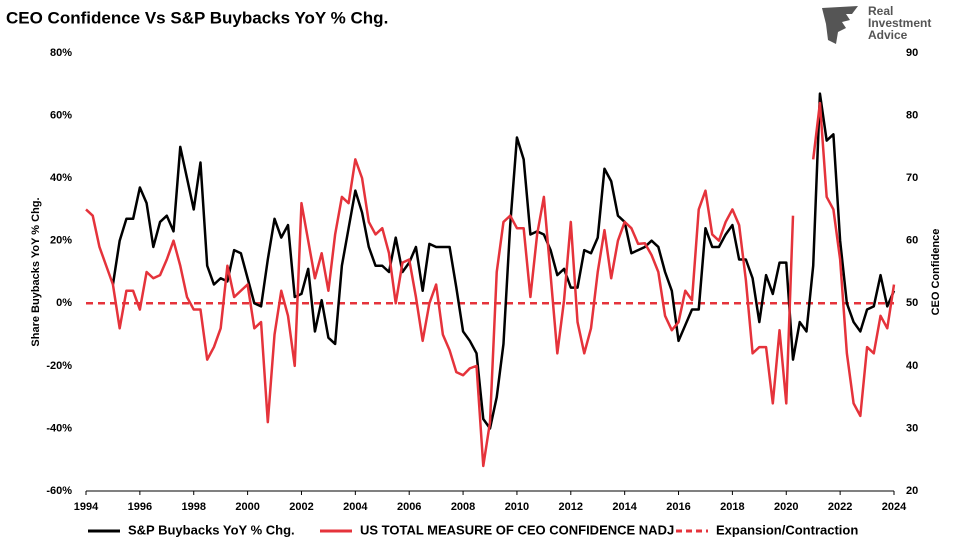 The width and height of the screenshot is (960, 557). I want to click on x-tick-label: 2018, so click(732, 507).